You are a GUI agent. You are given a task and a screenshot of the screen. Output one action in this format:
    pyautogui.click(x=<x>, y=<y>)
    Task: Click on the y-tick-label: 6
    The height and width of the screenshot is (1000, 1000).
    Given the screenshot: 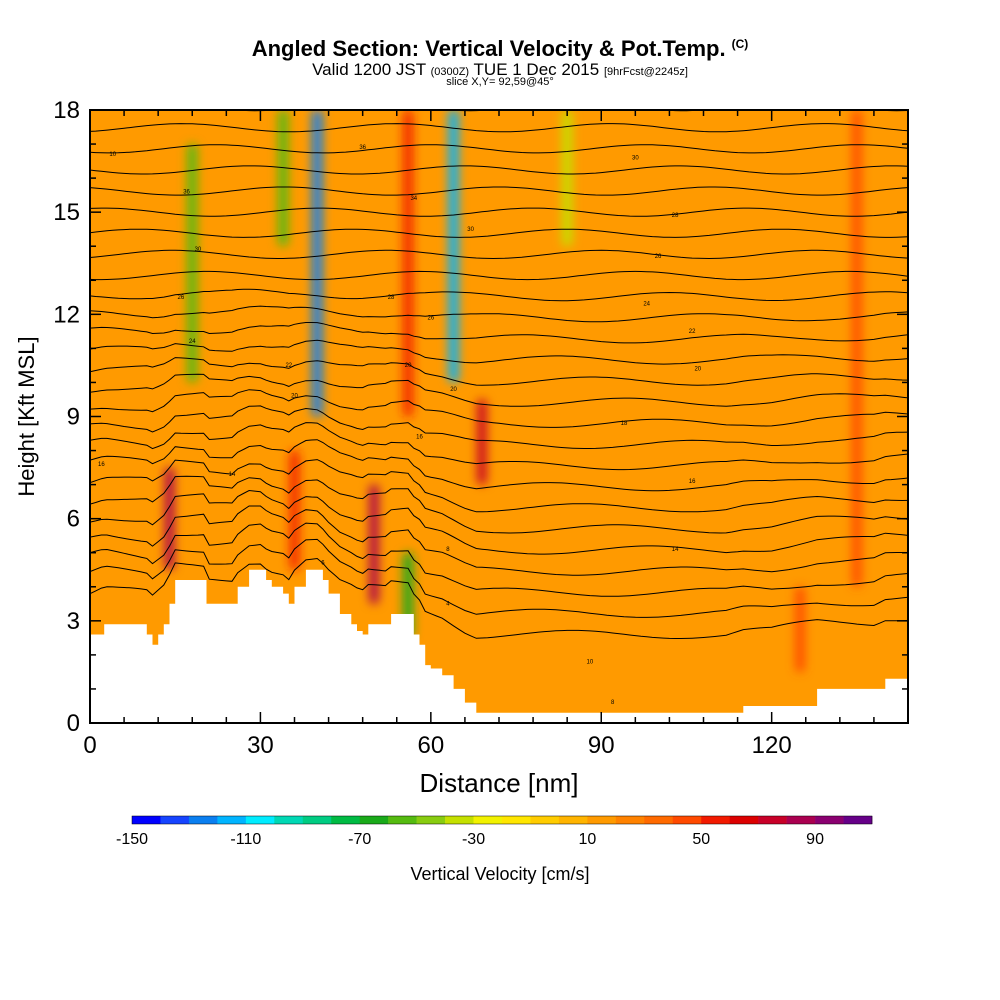 What is the action you would take?
    pyautogui.click(x=73, y=519)
    